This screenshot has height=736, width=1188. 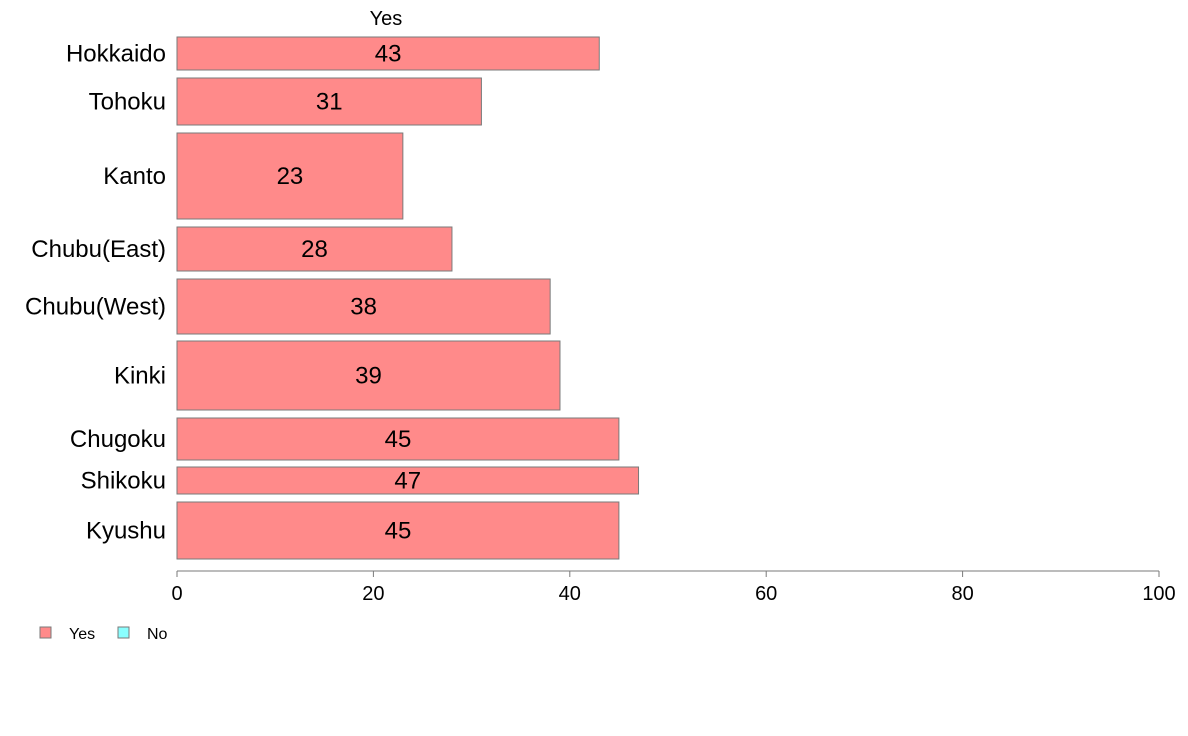 What do you see at coordinates (1158, 594) in the screenshot?
I see `x-tick-label: 100` at bounding box center [1158, 594].